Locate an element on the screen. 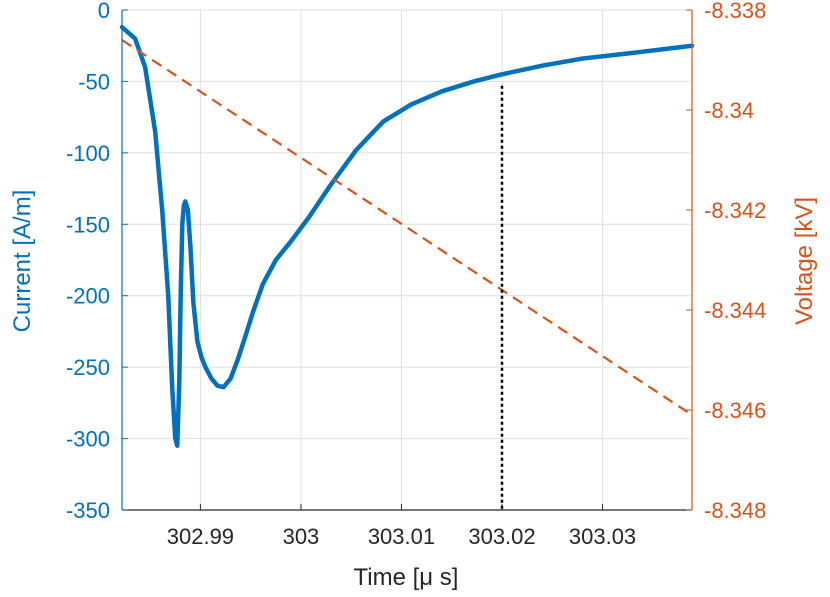 Image resolution: width=830 pixels, height=597 pixels. y-left-tick-label: -50 is located at coordinates (94, 81).